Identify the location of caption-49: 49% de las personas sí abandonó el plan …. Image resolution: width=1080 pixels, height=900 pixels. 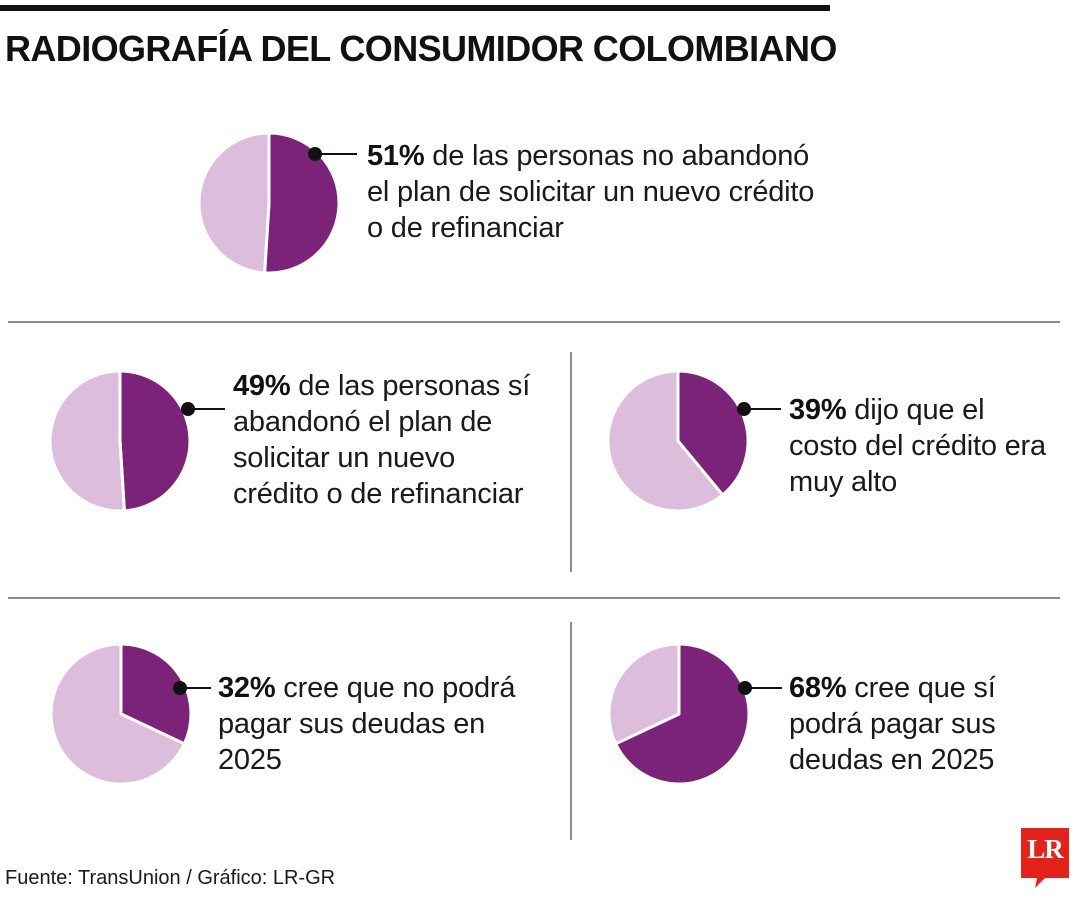
(388, 440).